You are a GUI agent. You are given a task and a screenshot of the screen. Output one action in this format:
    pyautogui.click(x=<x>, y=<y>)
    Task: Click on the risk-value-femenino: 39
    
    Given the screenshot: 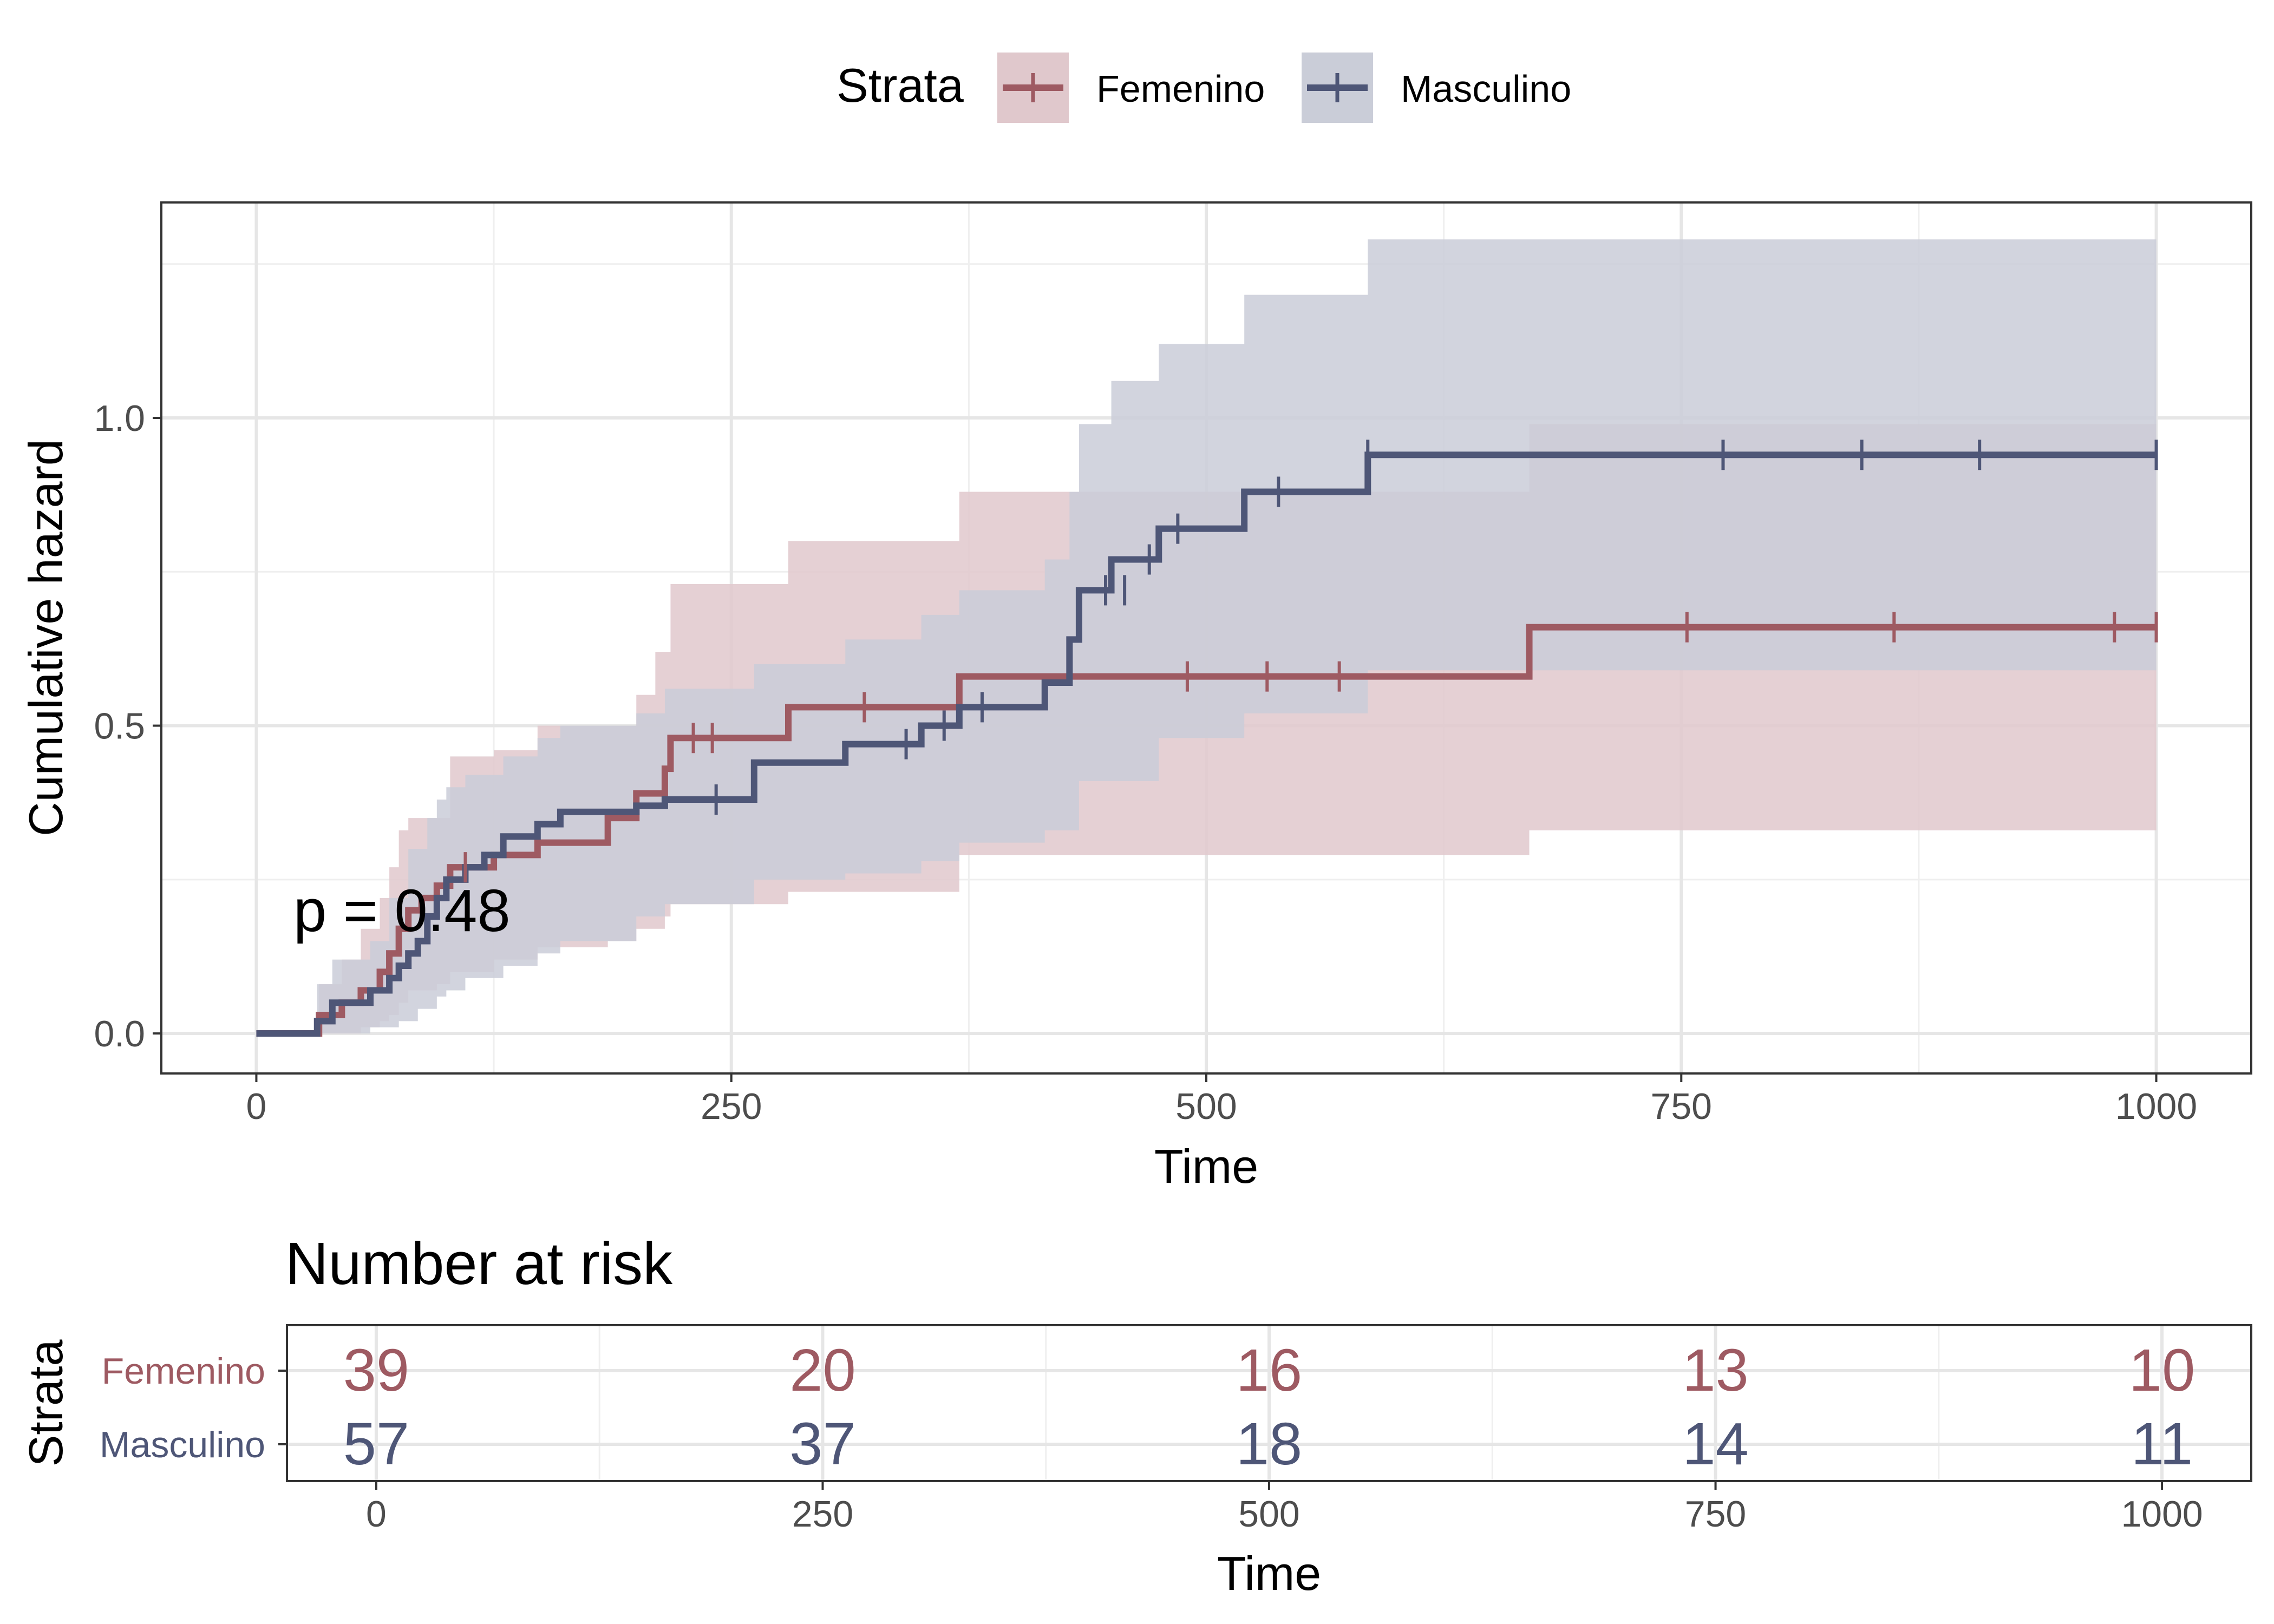 What is the action you would take?
    pyautogui.click(x=376, y=1370)
    